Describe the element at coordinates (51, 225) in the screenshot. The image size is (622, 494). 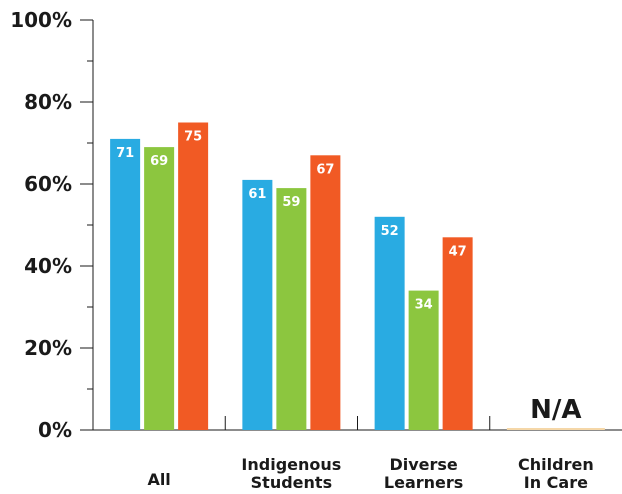
I see `y-ticks: 0% 20% 40% 60% 80% 100%` at that location.